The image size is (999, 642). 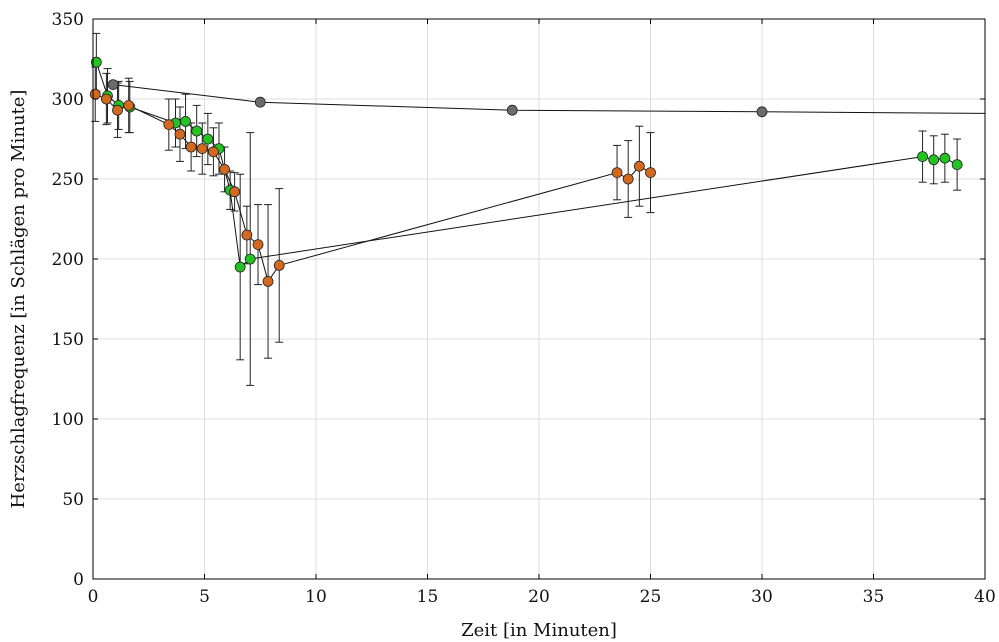 I want to click on y-tick-label: 250, so click(x=68, y=180).